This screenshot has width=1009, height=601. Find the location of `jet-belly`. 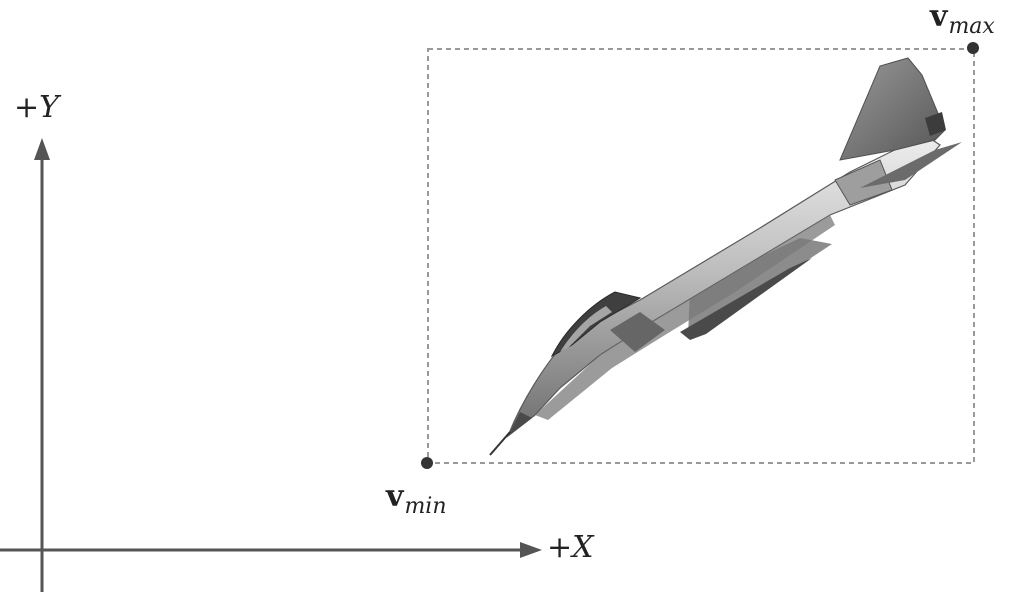

jet-belly is located at coordinates (685, 317).